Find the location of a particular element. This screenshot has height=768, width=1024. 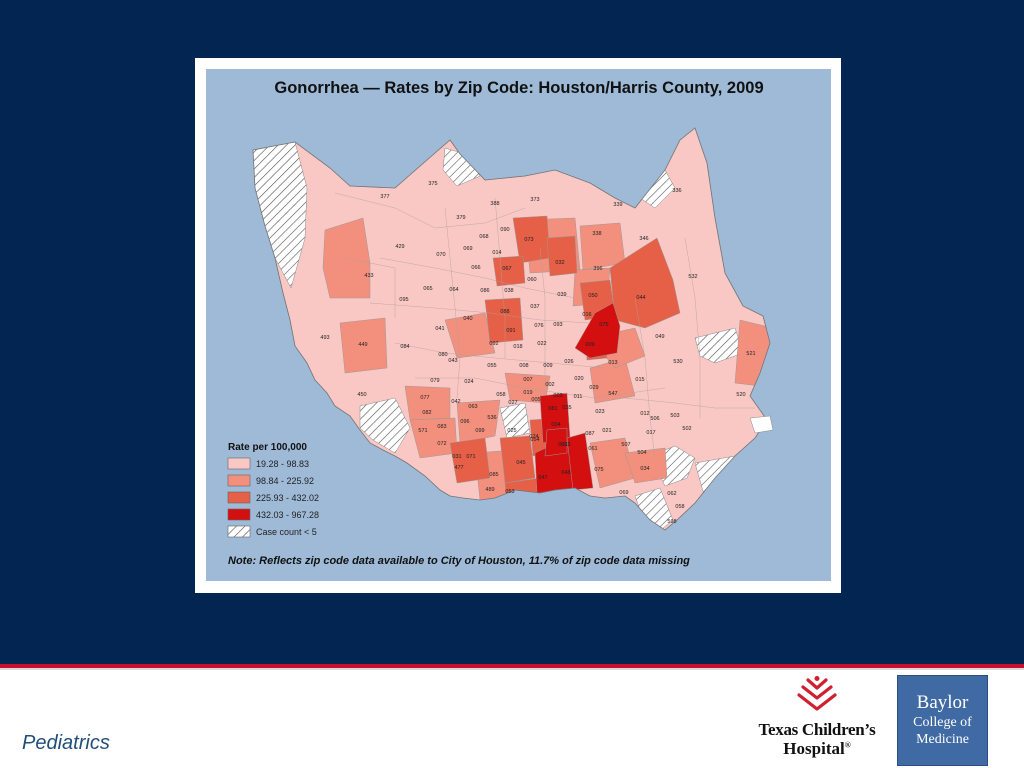

zip-label: 521 is located at coordinates (750, 354).